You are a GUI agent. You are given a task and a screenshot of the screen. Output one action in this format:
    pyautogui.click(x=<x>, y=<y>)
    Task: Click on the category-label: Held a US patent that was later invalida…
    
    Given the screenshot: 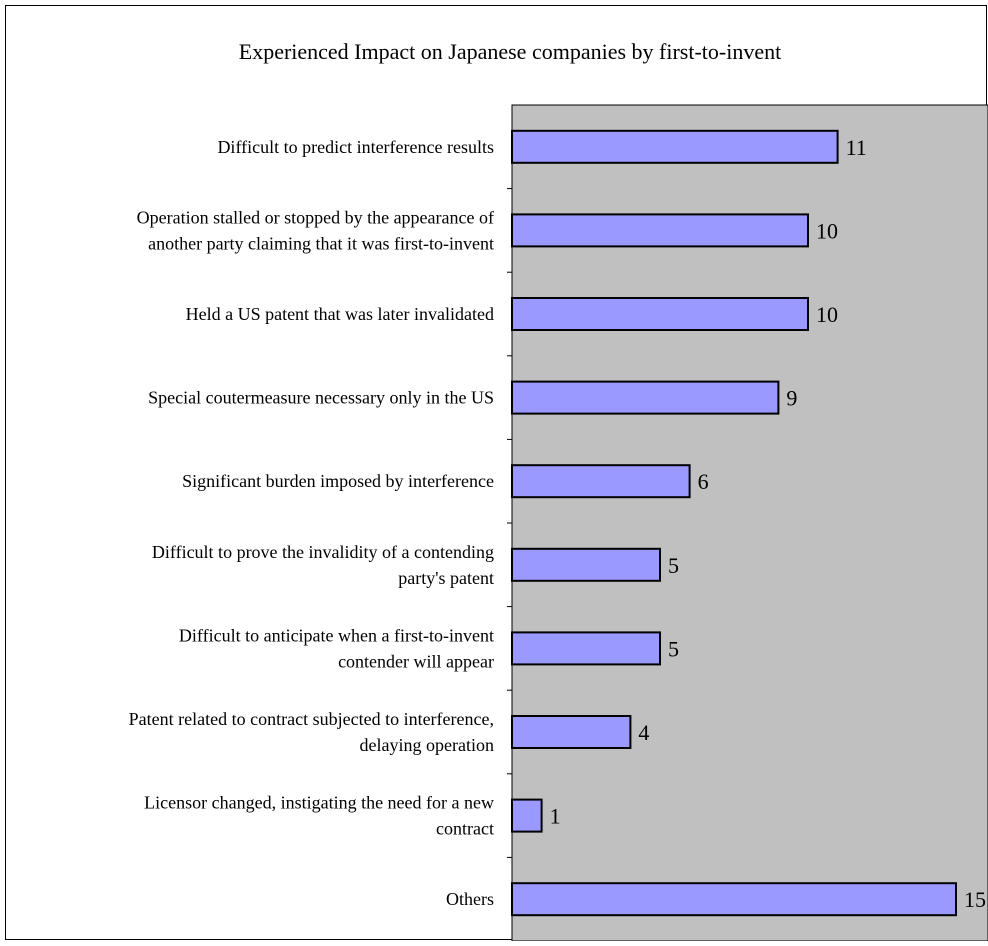 What is the action you would take?
    pyautogui.click(x=340, y=314)
    